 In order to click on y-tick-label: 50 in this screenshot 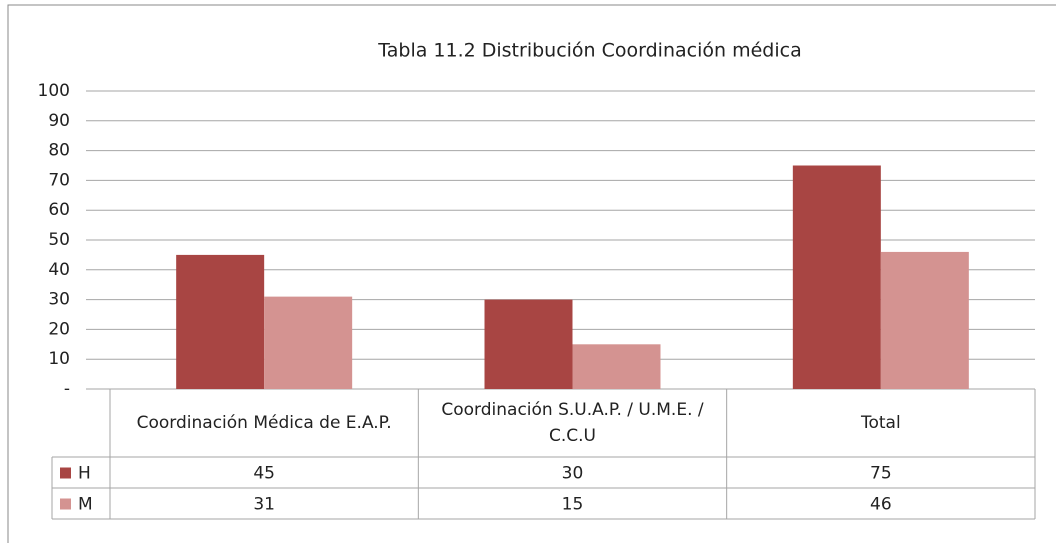, I will do `click(59, 240)`.